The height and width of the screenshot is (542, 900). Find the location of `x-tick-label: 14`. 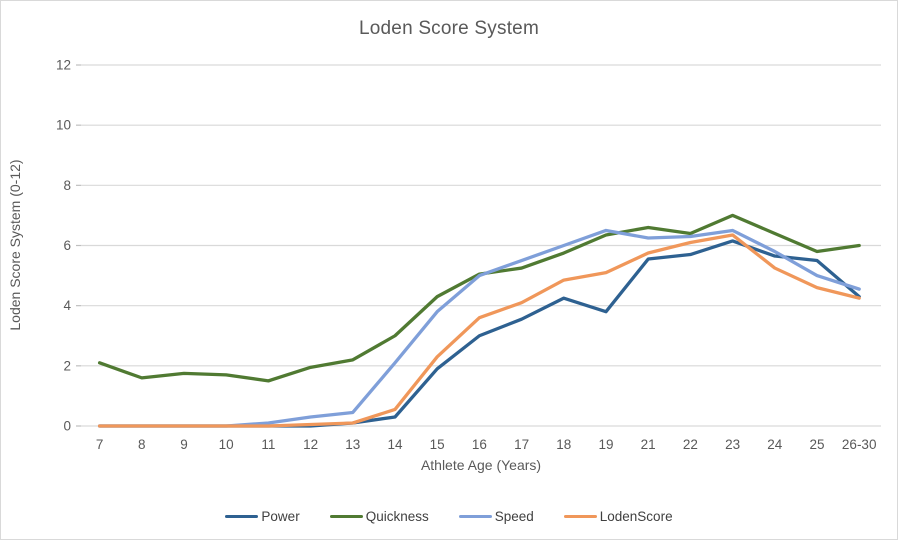

x-tick-label: 14 is located at coordinates (395, 444).